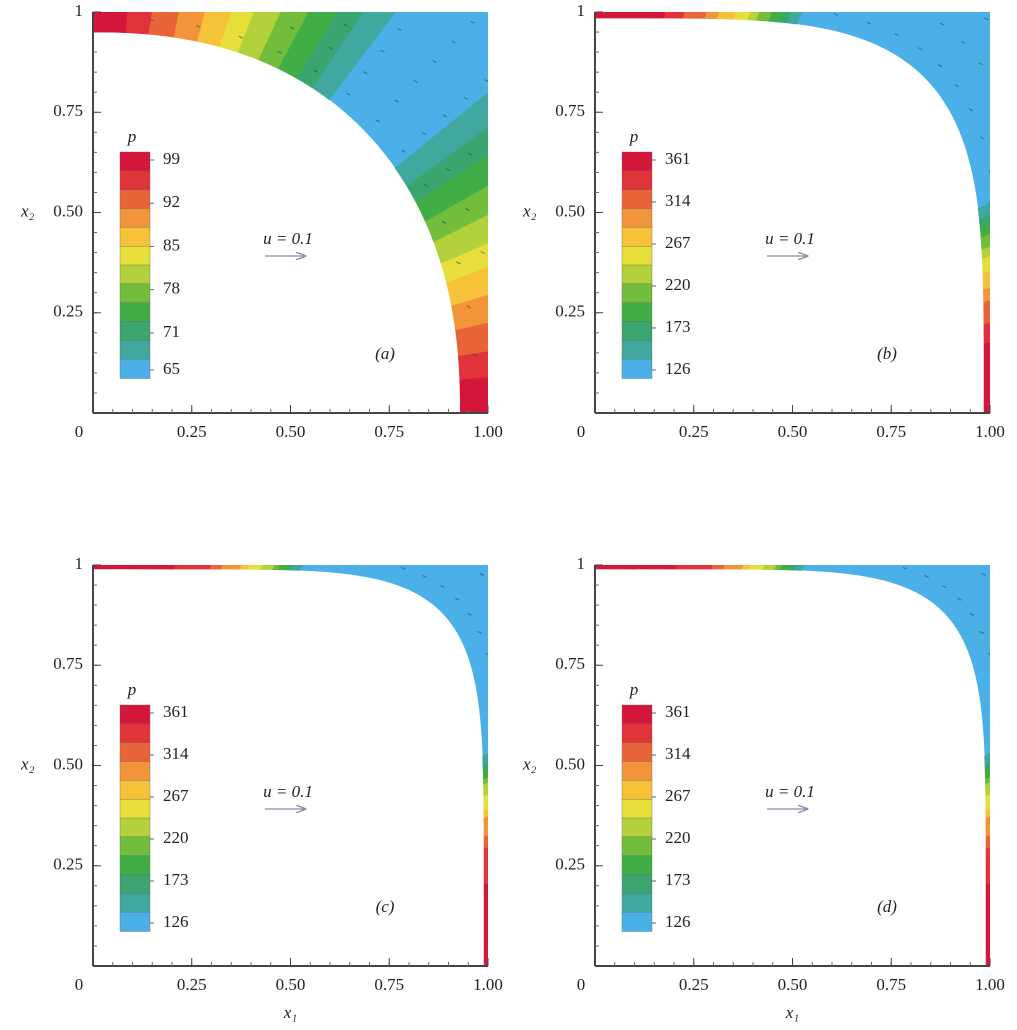 Image resolution: width=1017 pixels, height=1030 pixels. I want to click on x-tick-label: 0, so click(581, 431).